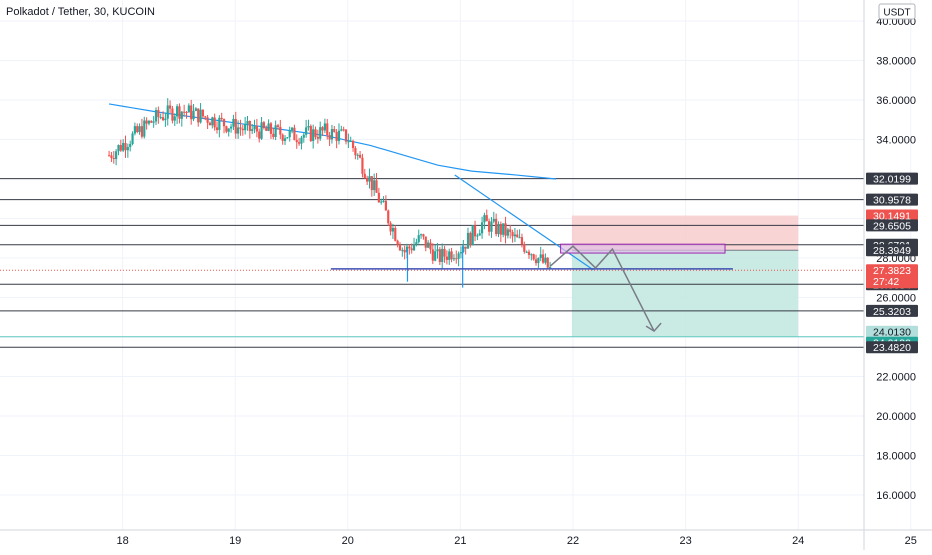 This screenshot has height=555, width=932. Describe the element at coordinates (602, 288) in the screenshot. I see `projection-path` at that location.